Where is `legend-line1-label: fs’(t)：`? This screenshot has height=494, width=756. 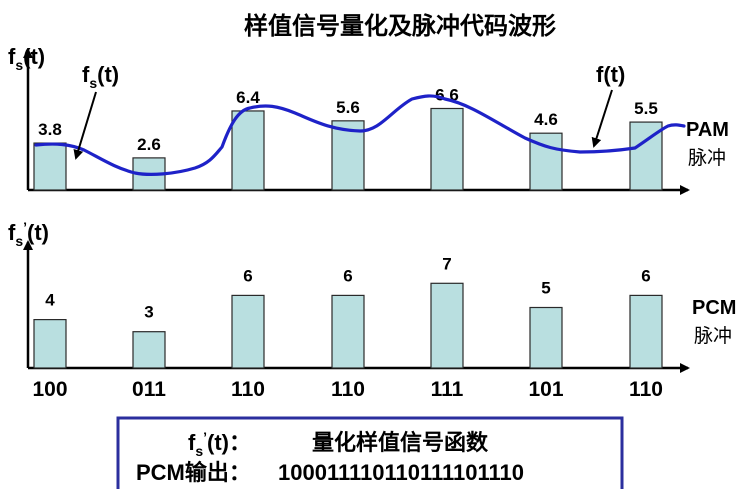
legend-line1-label: fs’(t)： is located at coordinates (219, 444).